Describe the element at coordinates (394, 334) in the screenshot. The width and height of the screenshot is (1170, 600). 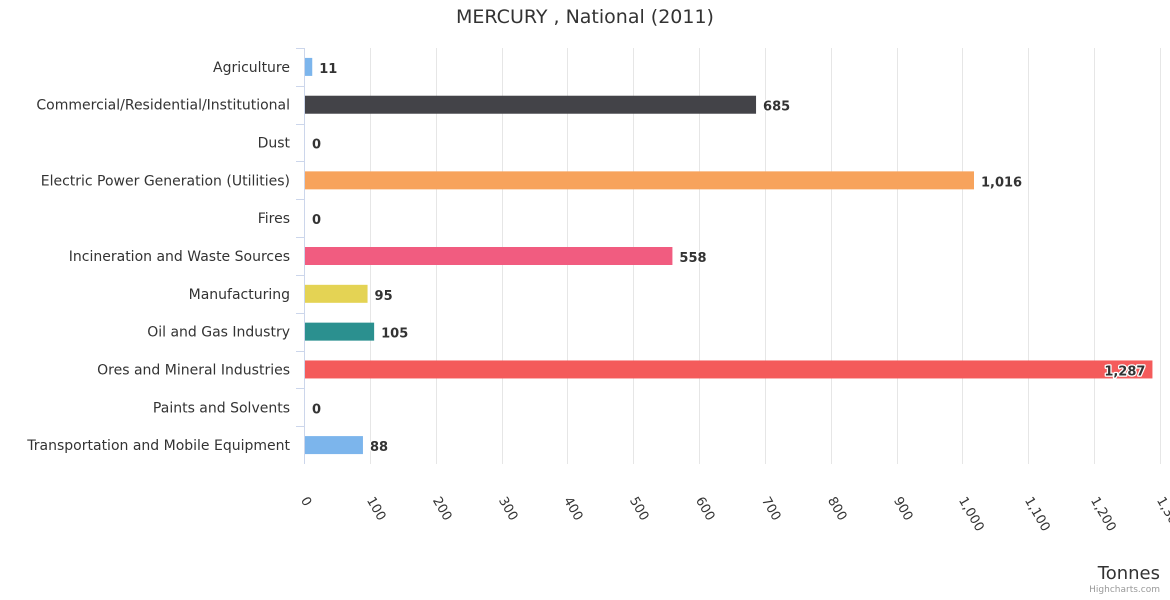
I see `data-label: 105` at that location.